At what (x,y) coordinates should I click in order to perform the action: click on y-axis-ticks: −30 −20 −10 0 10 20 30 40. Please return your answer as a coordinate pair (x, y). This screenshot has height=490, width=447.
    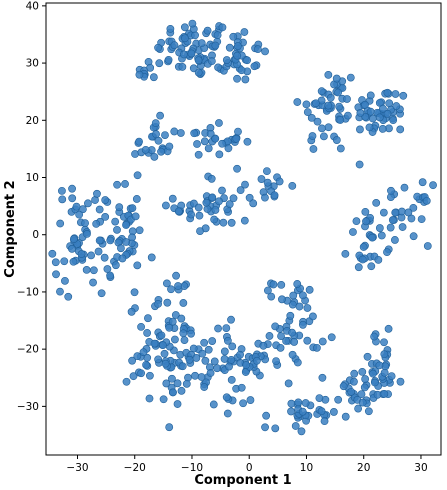
    Looking at the image, I should click on (31, 206).